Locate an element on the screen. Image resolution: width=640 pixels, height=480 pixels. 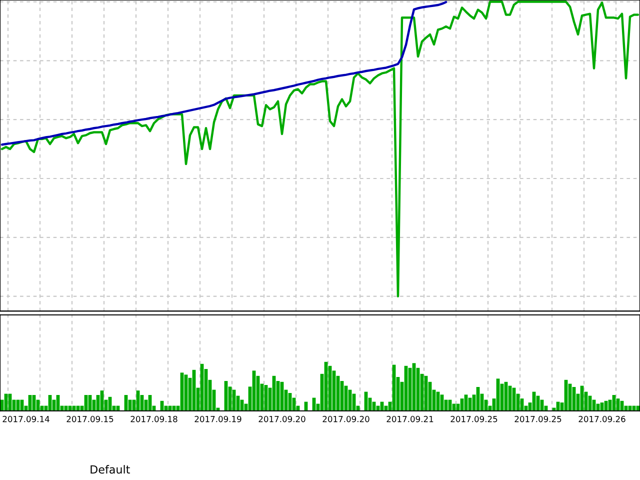
x-tick-label: 2017.09.18 is located at coordinates (154, 419).